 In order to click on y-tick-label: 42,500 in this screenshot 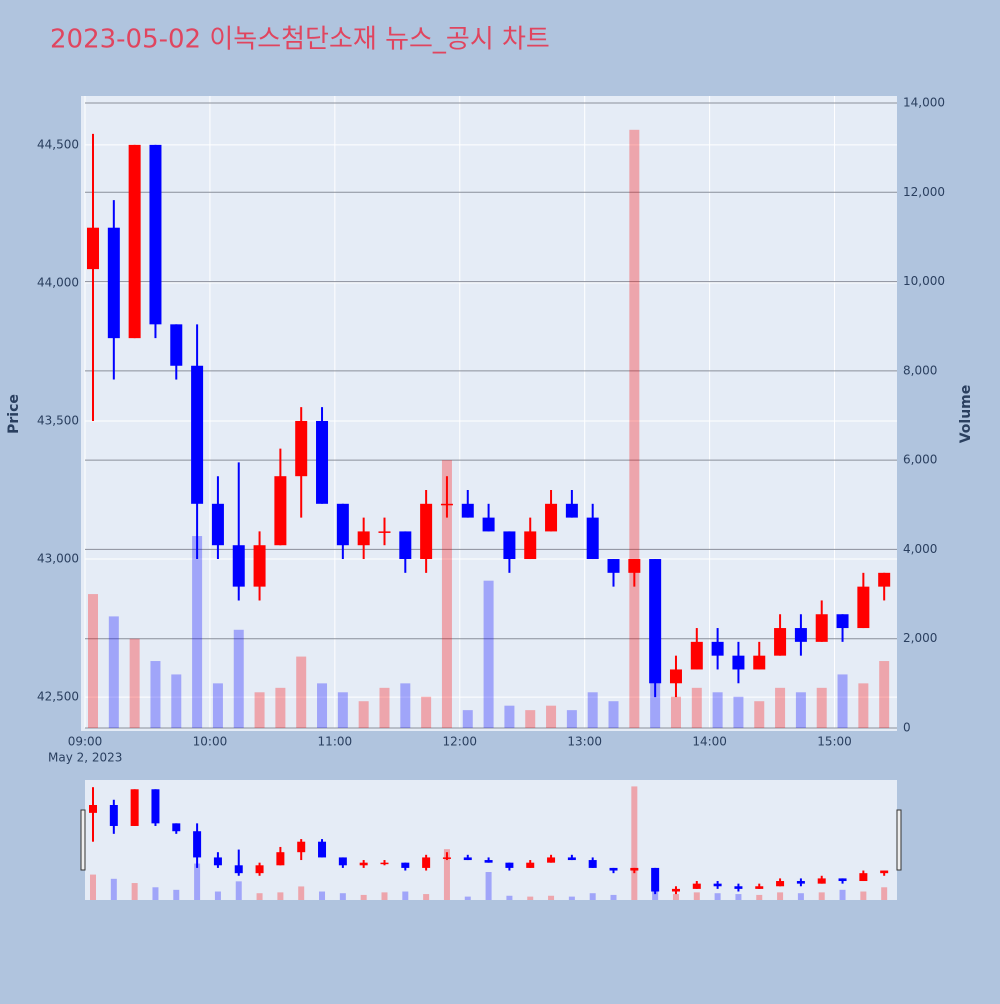, I will do `click(58, 697)`.